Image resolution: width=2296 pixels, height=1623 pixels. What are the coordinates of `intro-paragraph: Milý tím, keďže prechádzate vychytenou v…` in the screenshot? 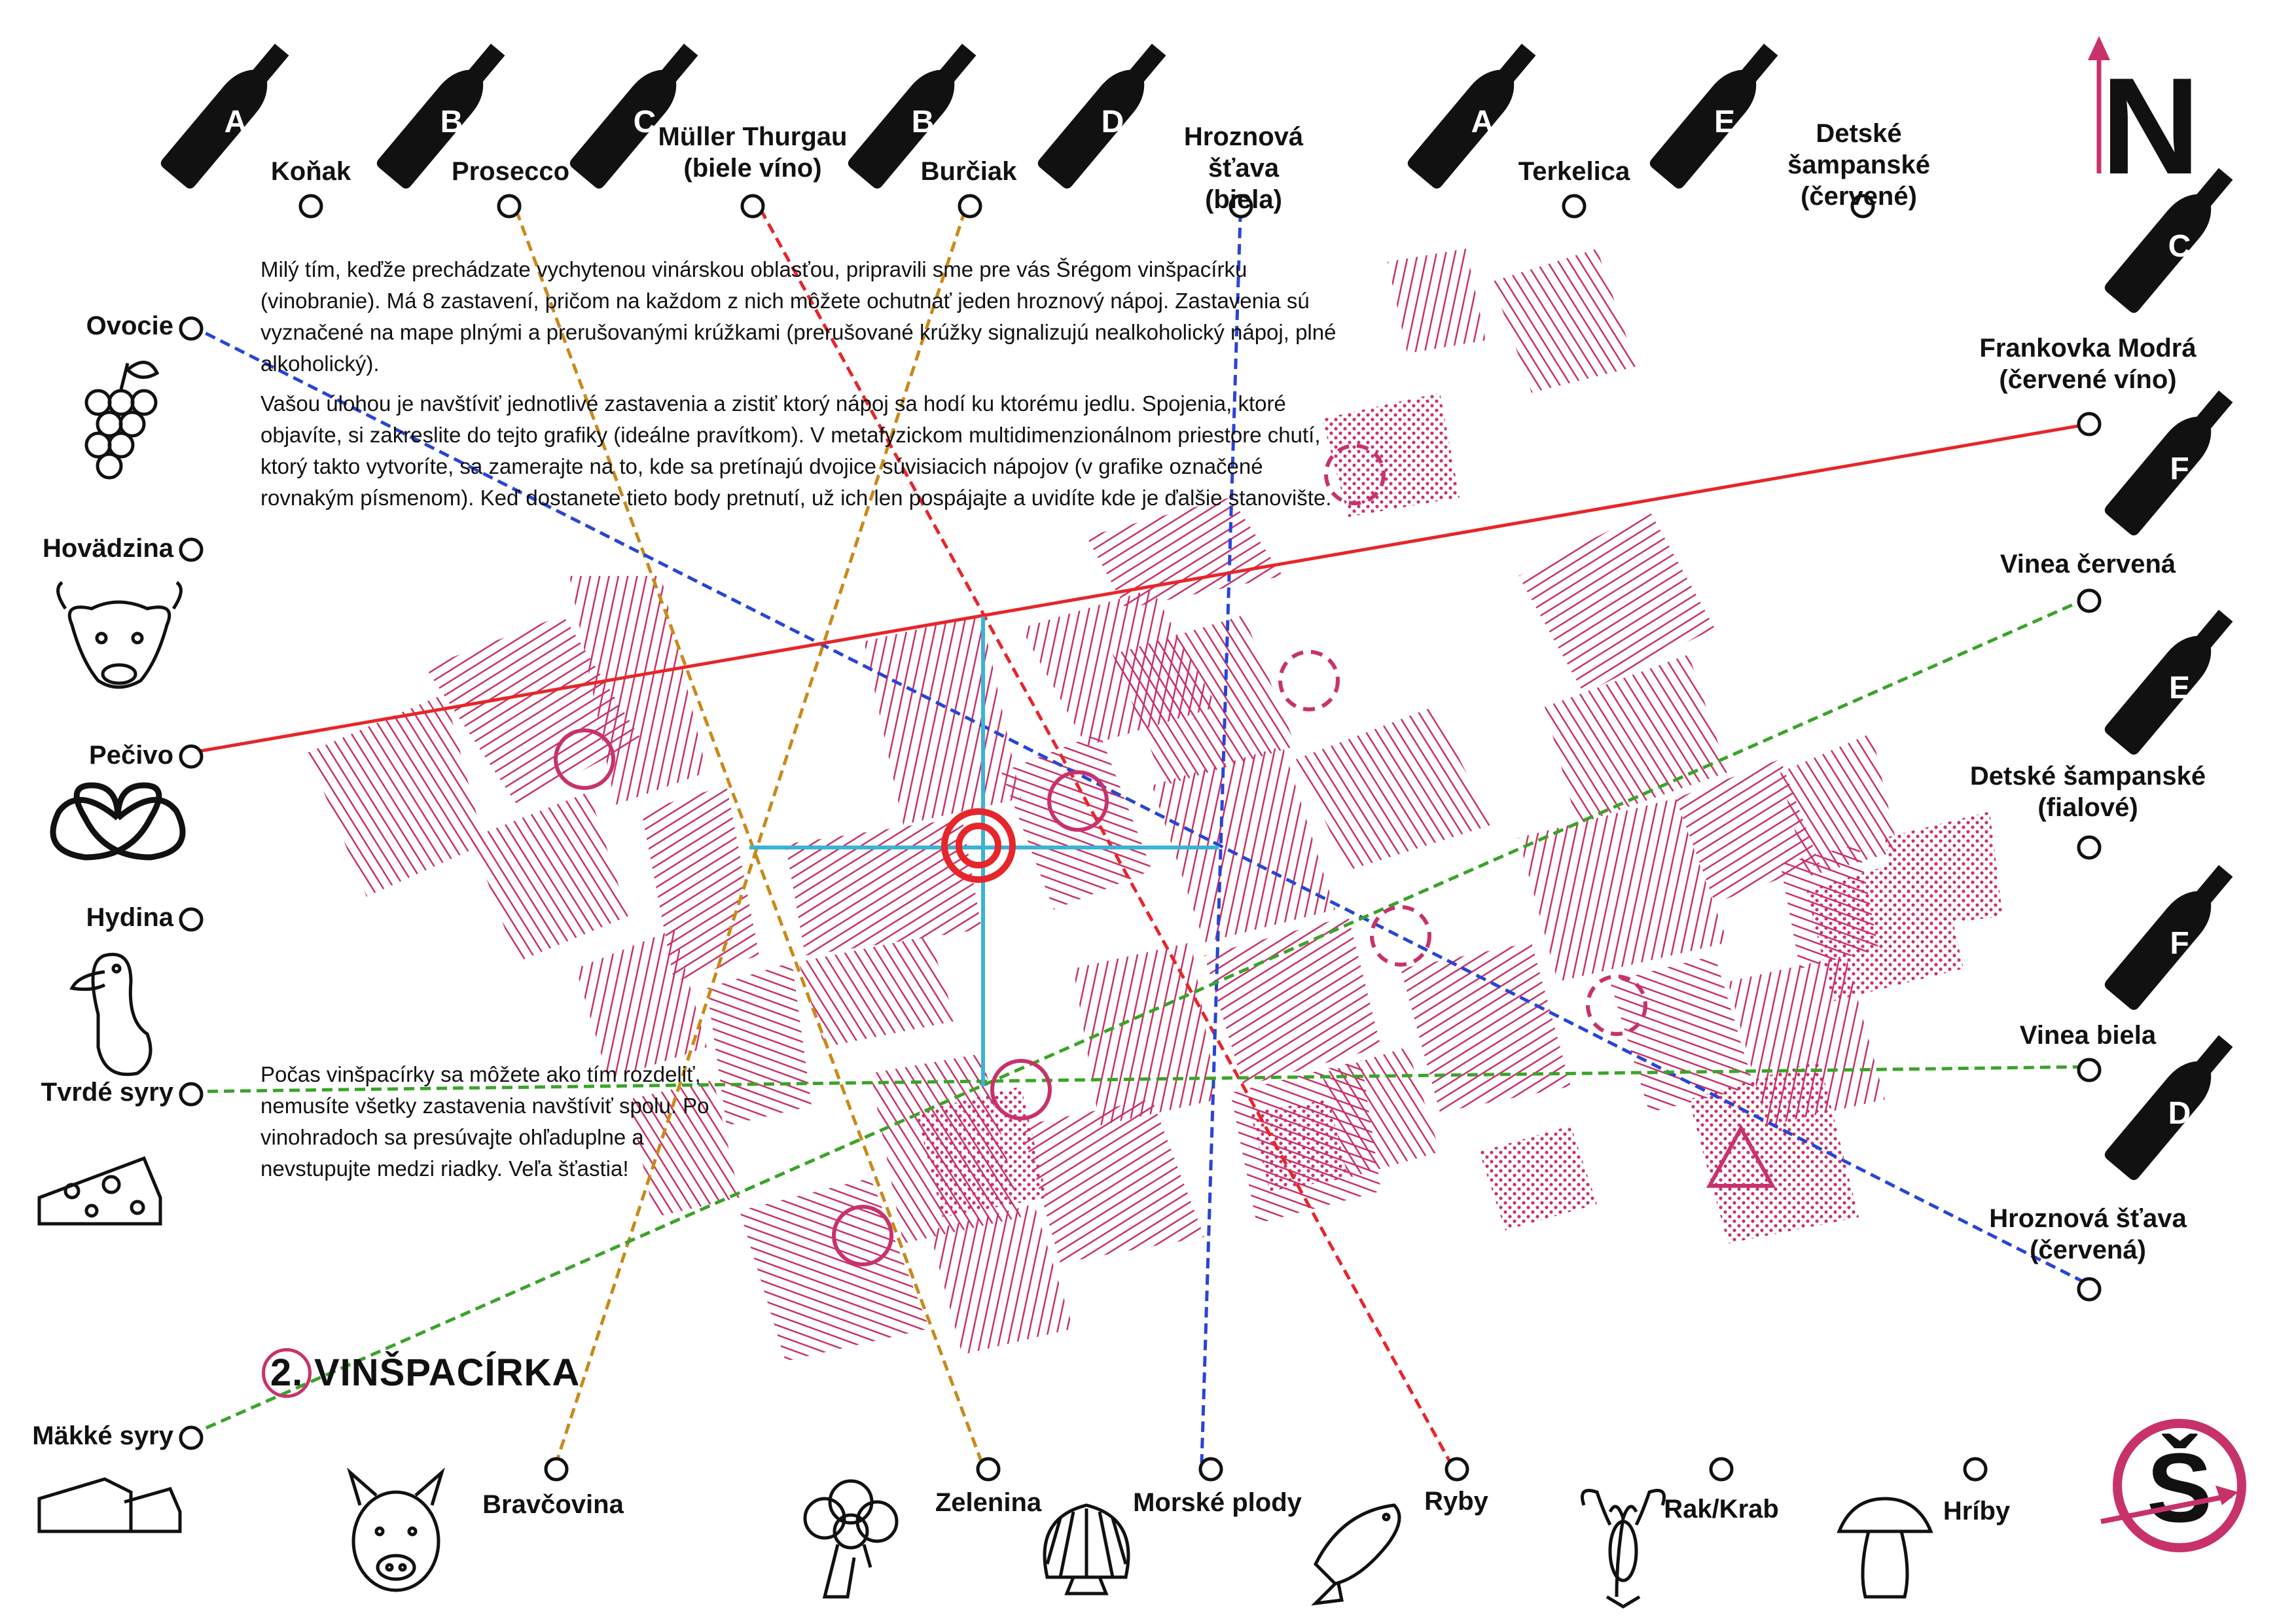 It's located at (798, 316).